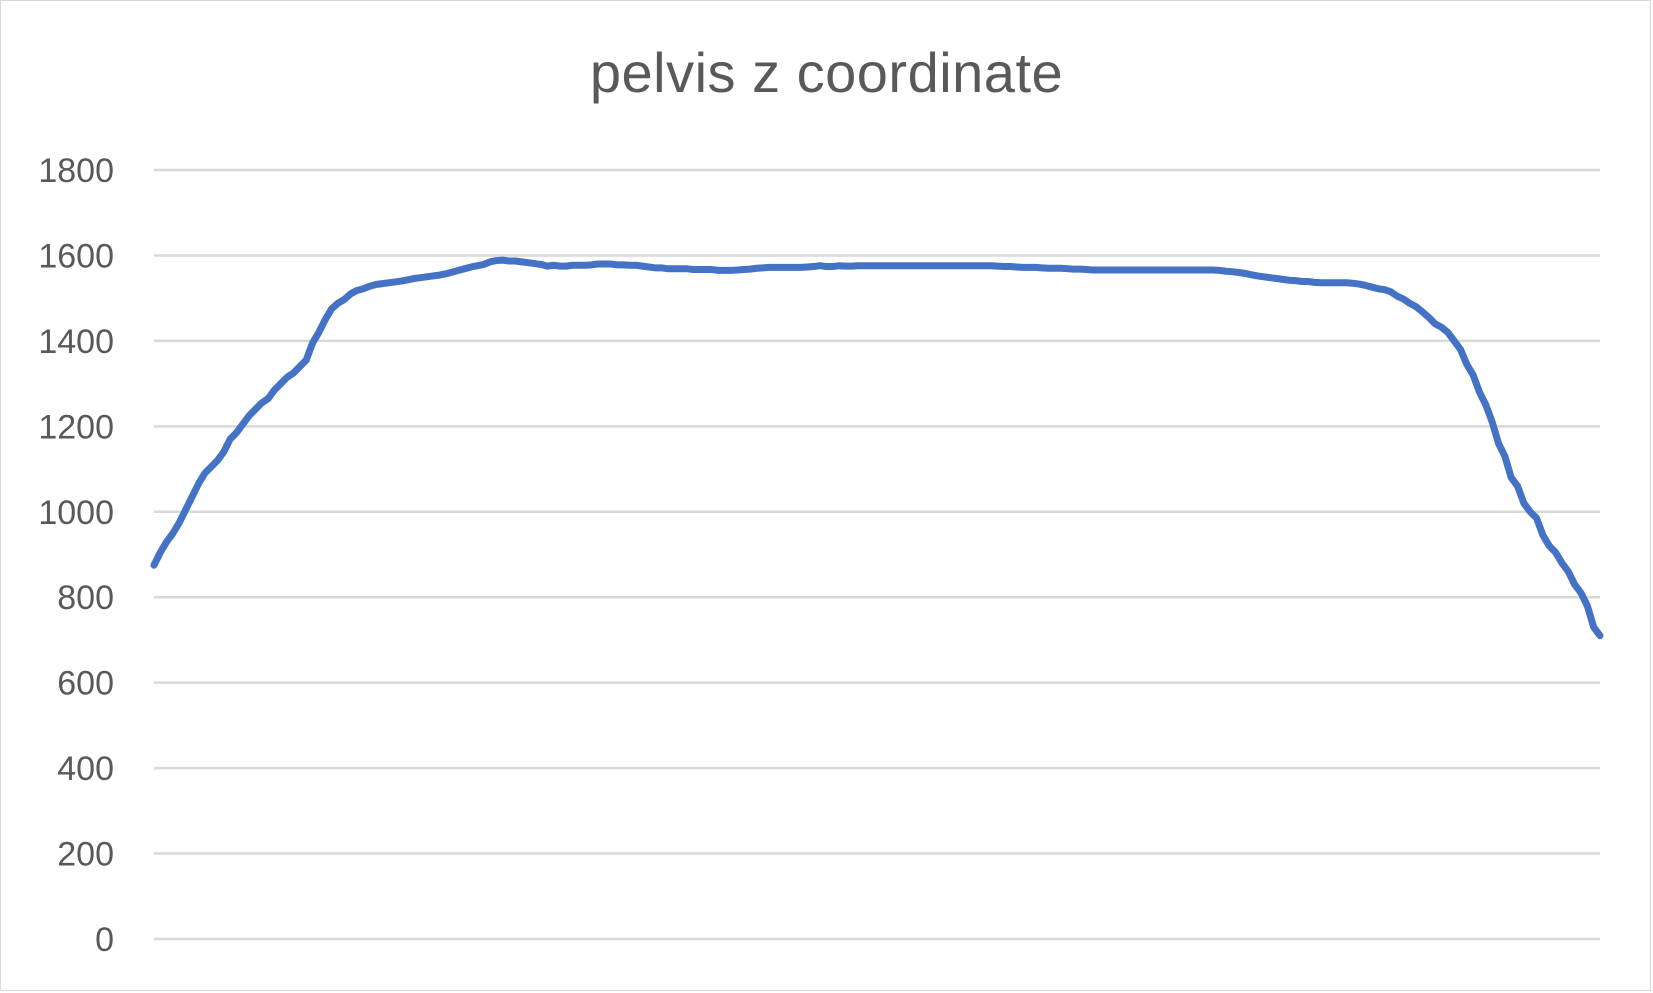 The image size is (1653, 993). What do you see at coordinates (85, 769) in the screenshot?
I see `y-tick-label: 400` at bounding box center [85, 769].